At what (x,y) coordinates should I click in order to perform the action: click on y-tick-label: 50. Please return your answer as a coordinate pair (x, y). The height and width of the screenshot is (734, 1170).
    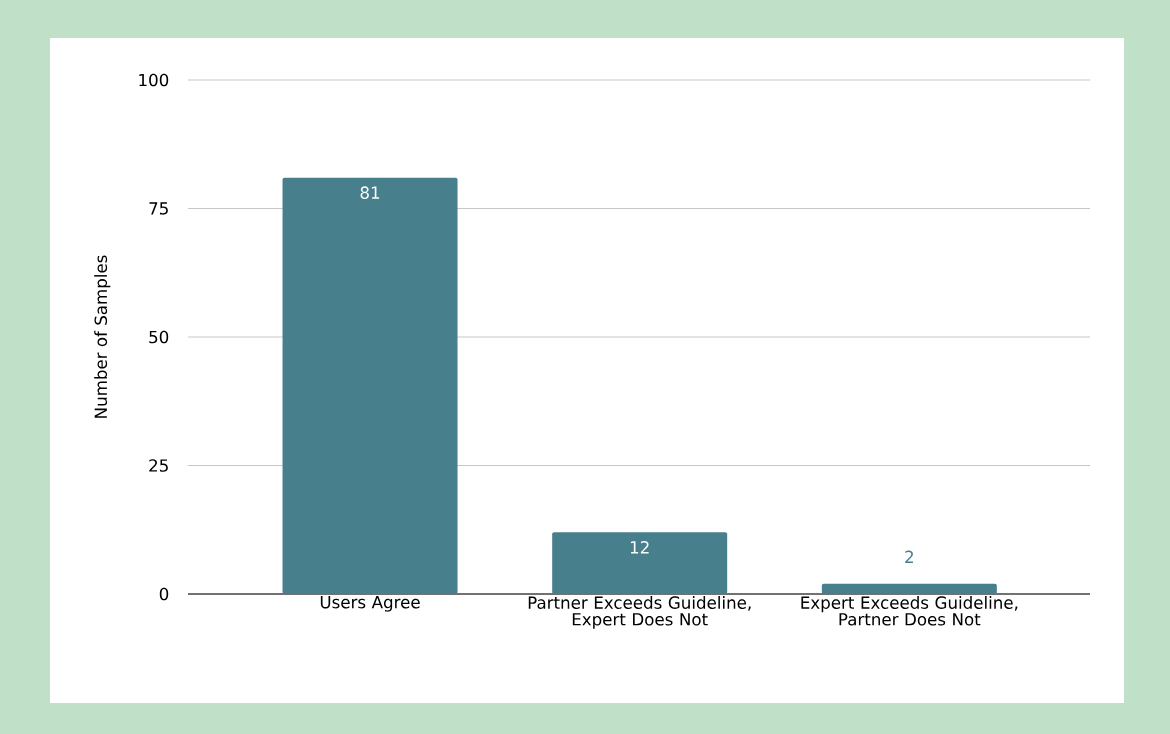
    Looking at the image, I should click on (159, 337).